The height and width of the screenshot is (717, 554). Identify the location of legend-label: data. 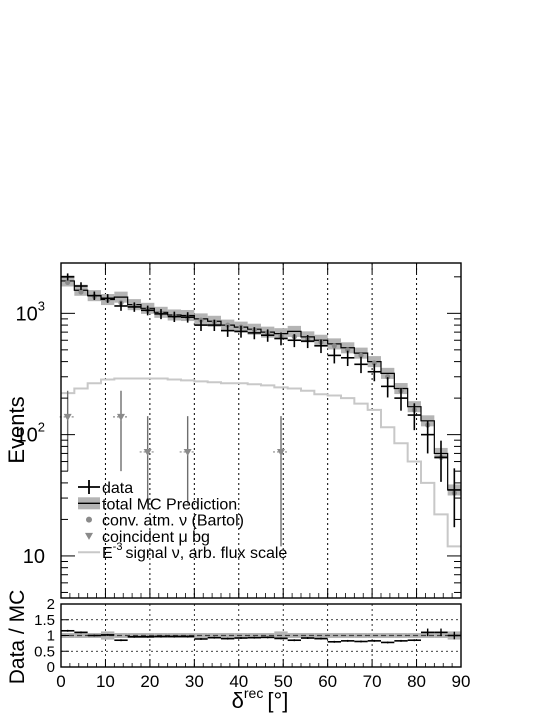
(117, 488).